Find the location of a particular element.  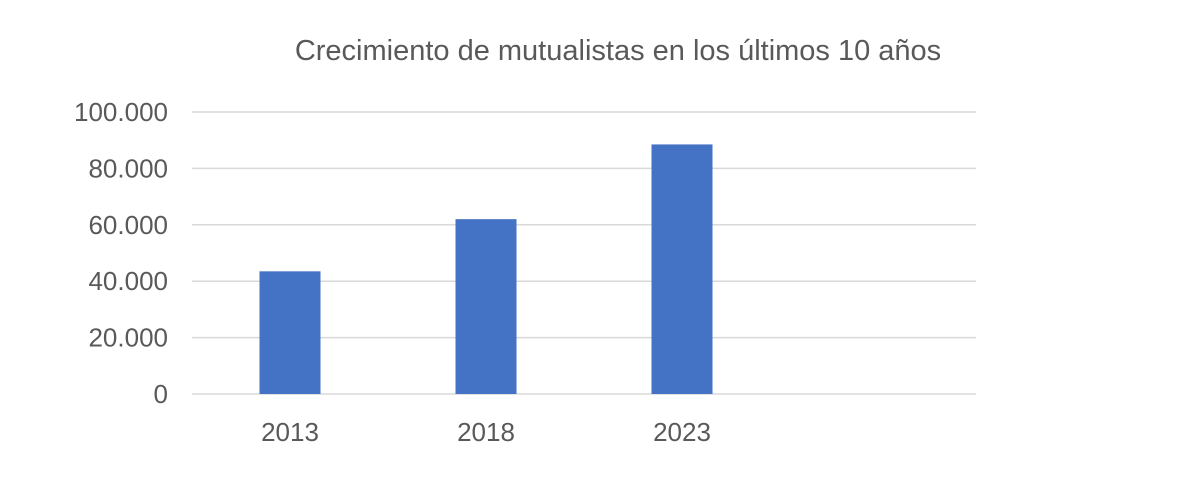

bar-2018 is located at coordinates (486, 306).